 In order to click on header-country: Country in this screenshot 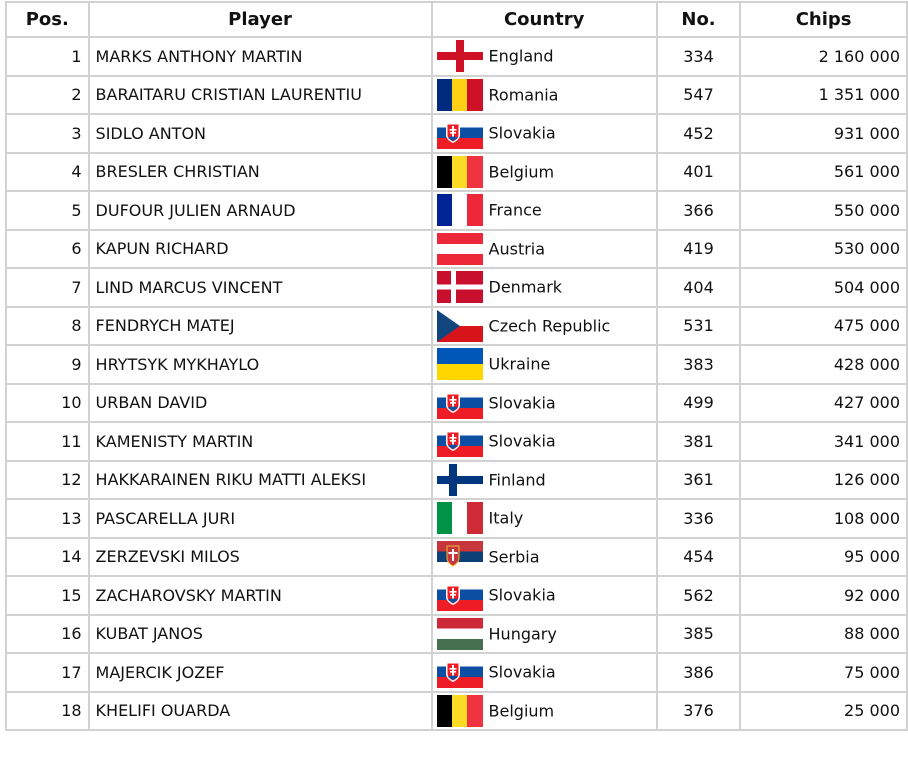, I will do `click(544, 19)`.